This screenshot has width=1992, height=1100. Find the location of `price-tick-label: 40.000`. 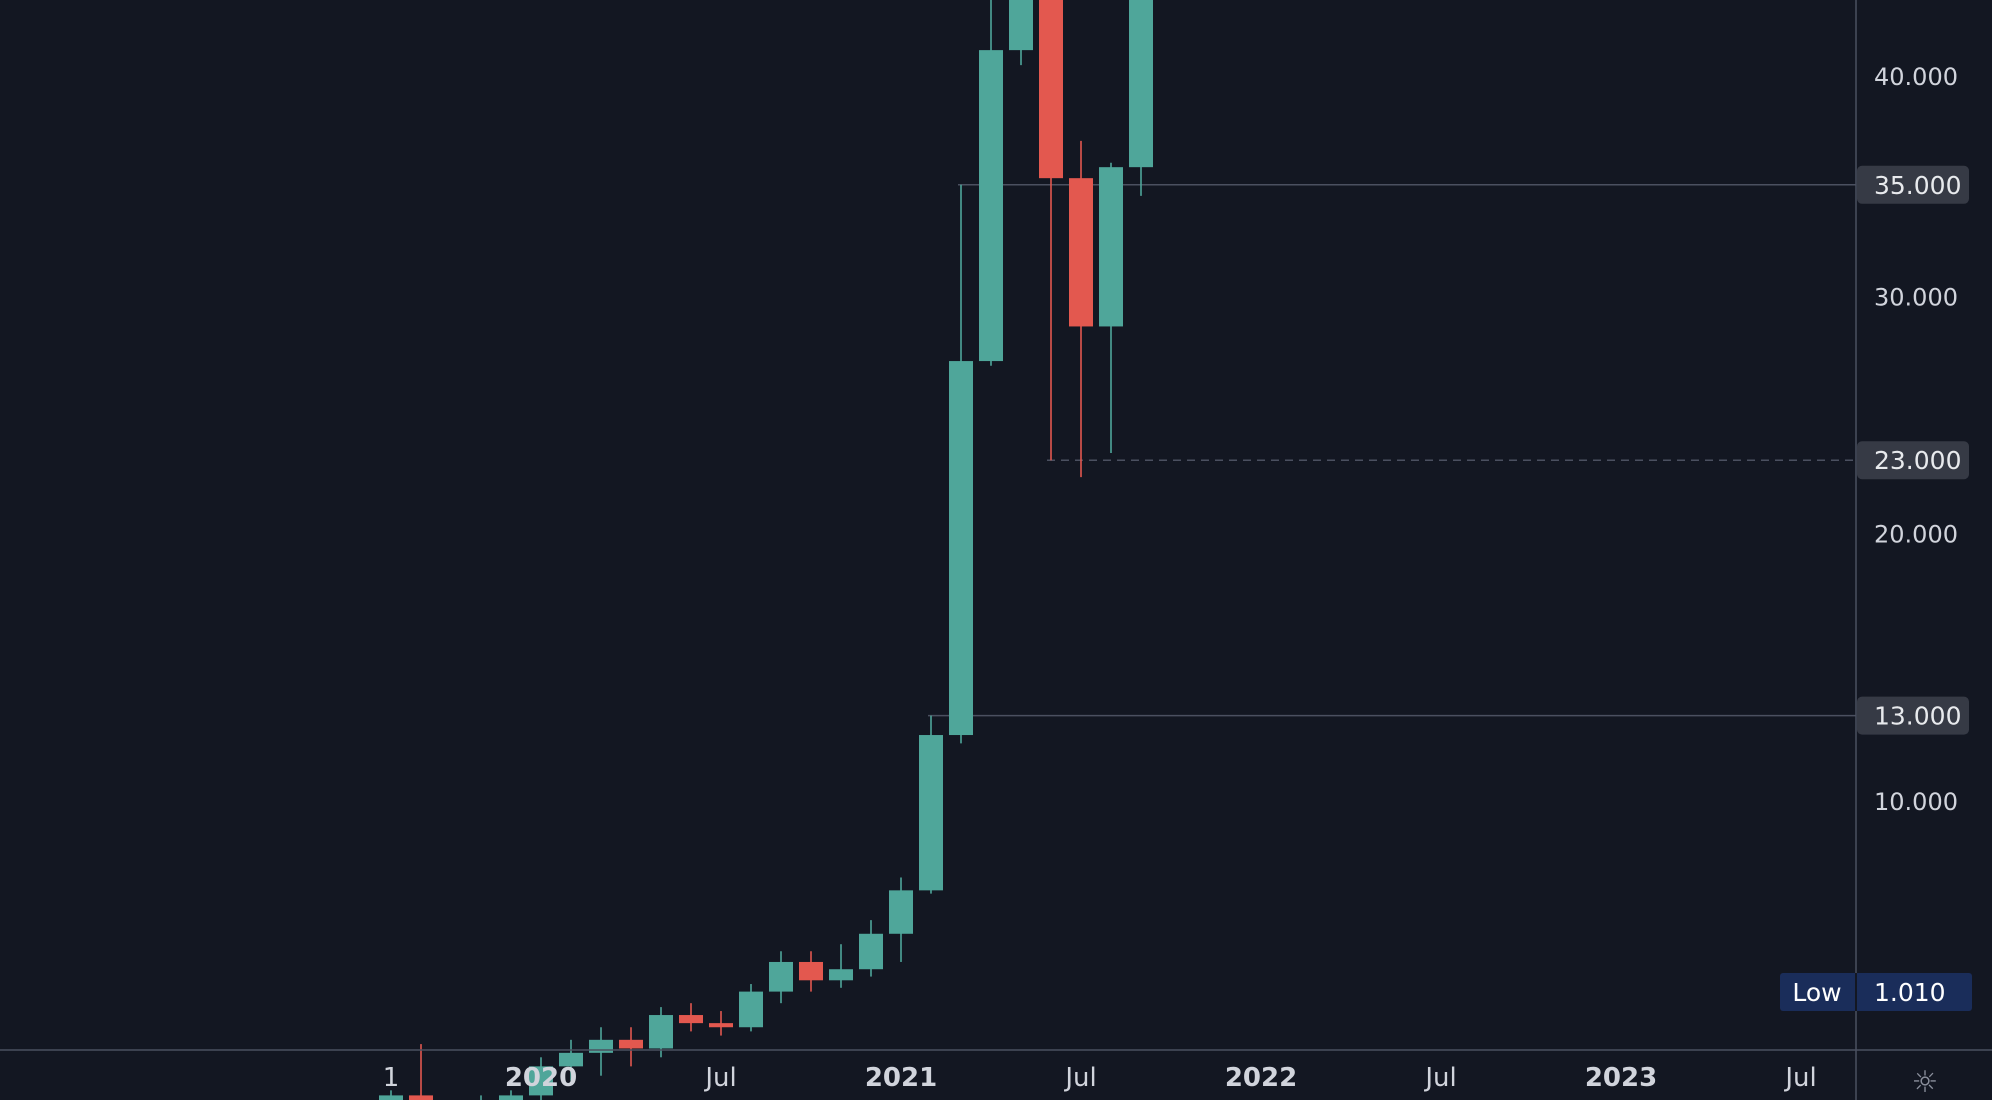

price-tick-label: 40.000 is located at coordinates (1916, 77).